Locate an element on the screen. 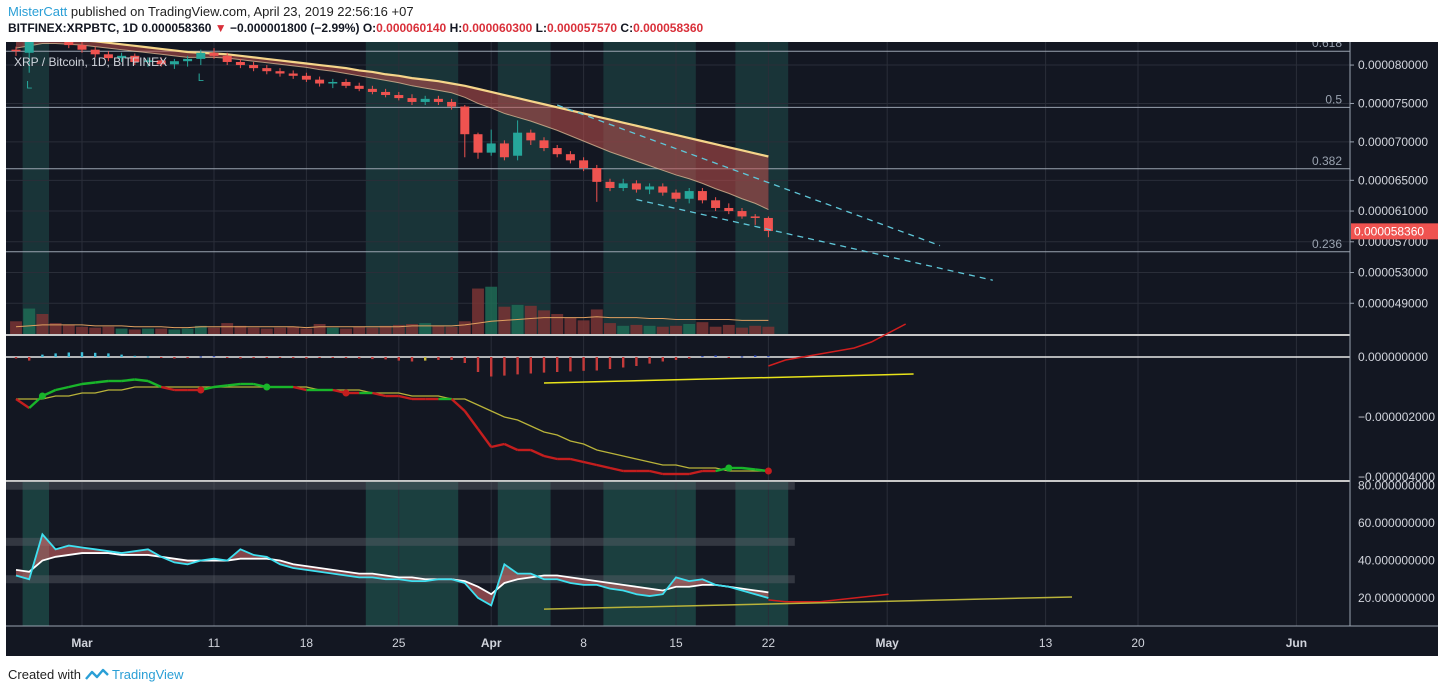 Image resolution: width=1444 pixels, height=693 pixels. time-tick-label: 8 is located at coordinates (583, 643).